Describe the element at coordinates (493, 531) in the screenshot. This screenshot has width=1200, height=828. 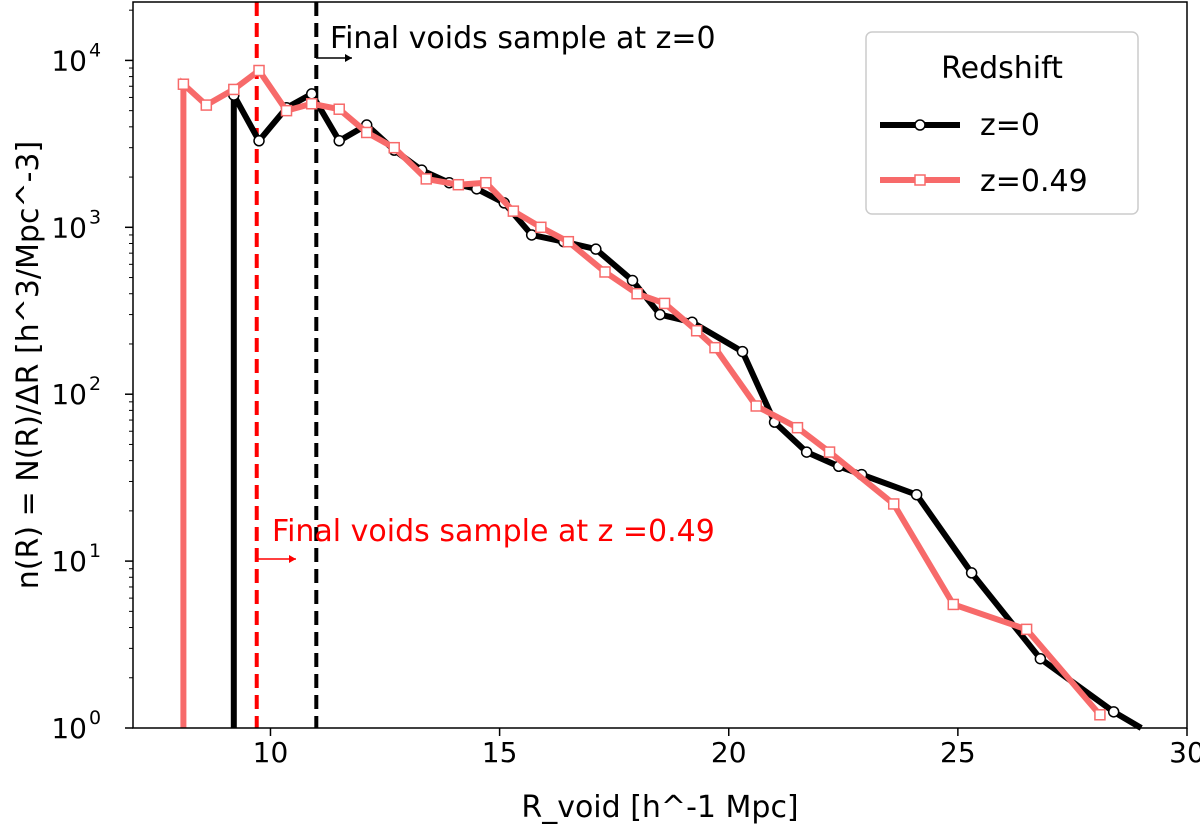
I see `annotation-z049-text: Final voids sample at z =0.49` at that location.